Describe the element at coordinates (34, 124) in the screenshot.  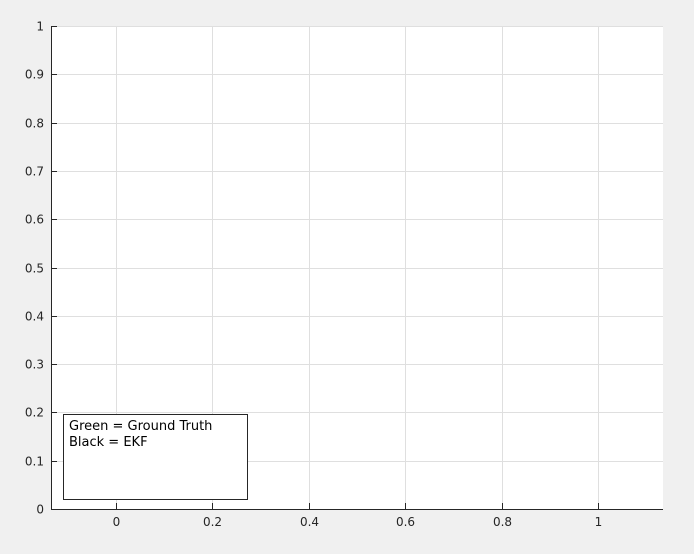
I see `y-tick-label-8: 0.8` at that location.